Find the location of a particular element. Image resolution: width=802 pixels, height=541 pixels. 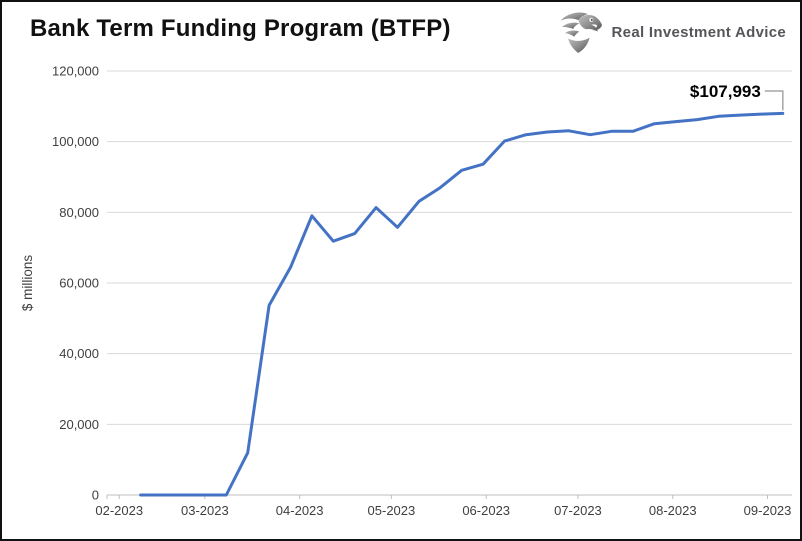

y-tick-label: 20,000 is located at coordinates (79, 424).